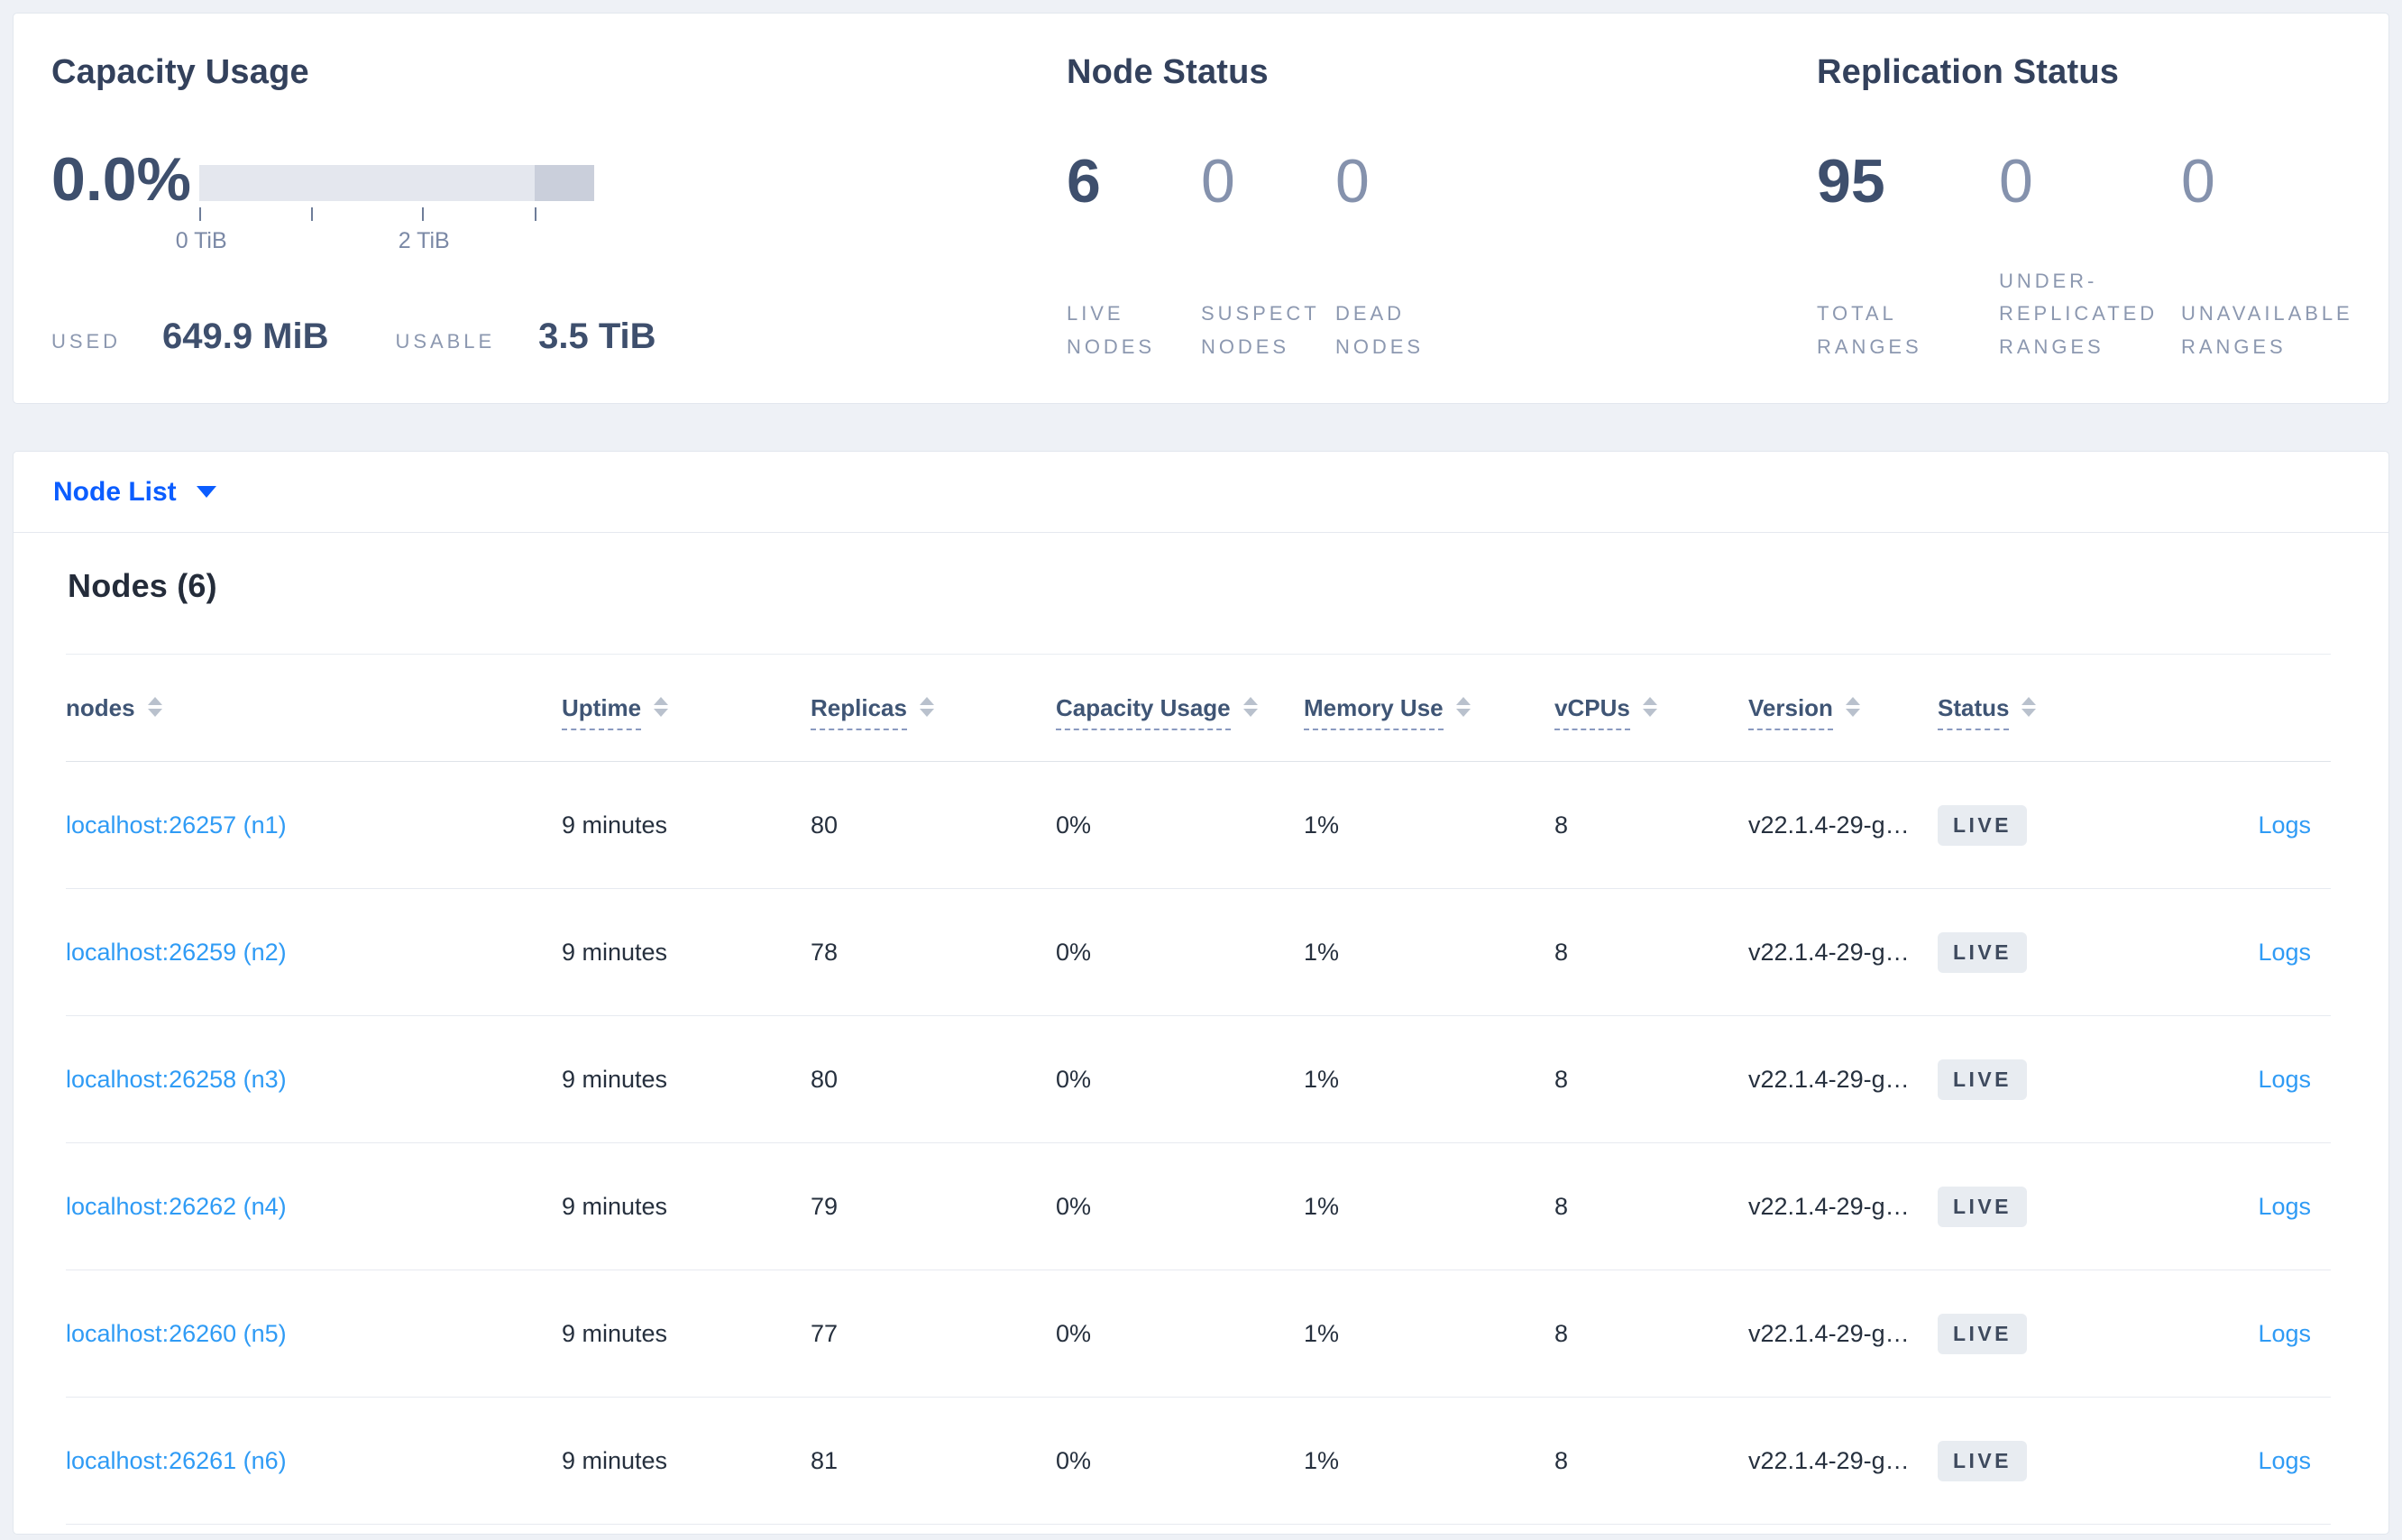 The image size is (2402, 1540). I want to click on used-label: USED, so click(86, 341).